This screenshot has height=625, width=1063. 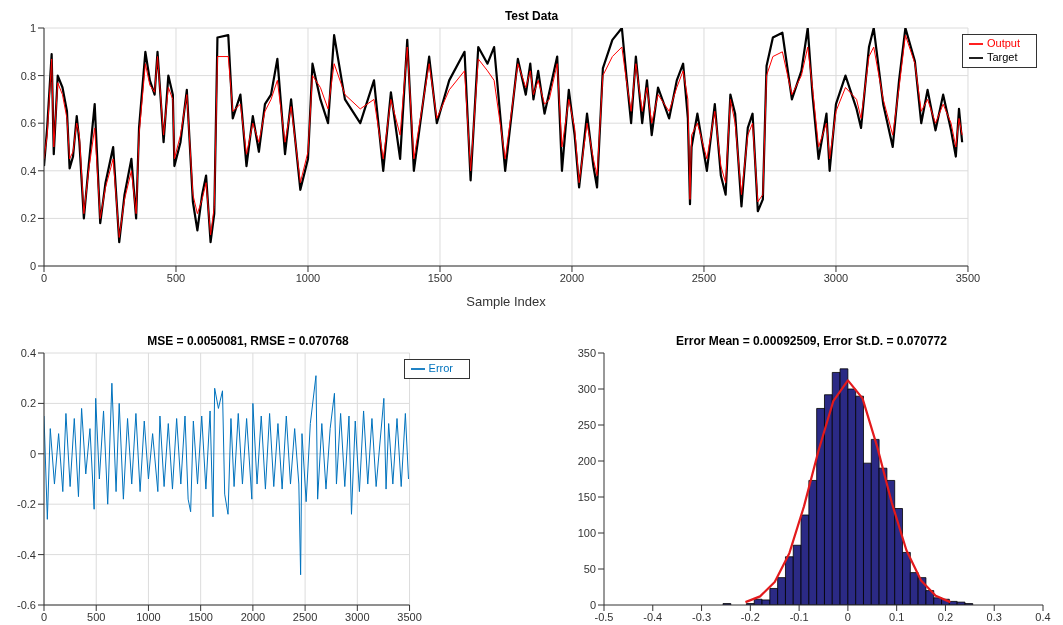 I want to click on chart-title: Test Data, so click(x=531, y=16).